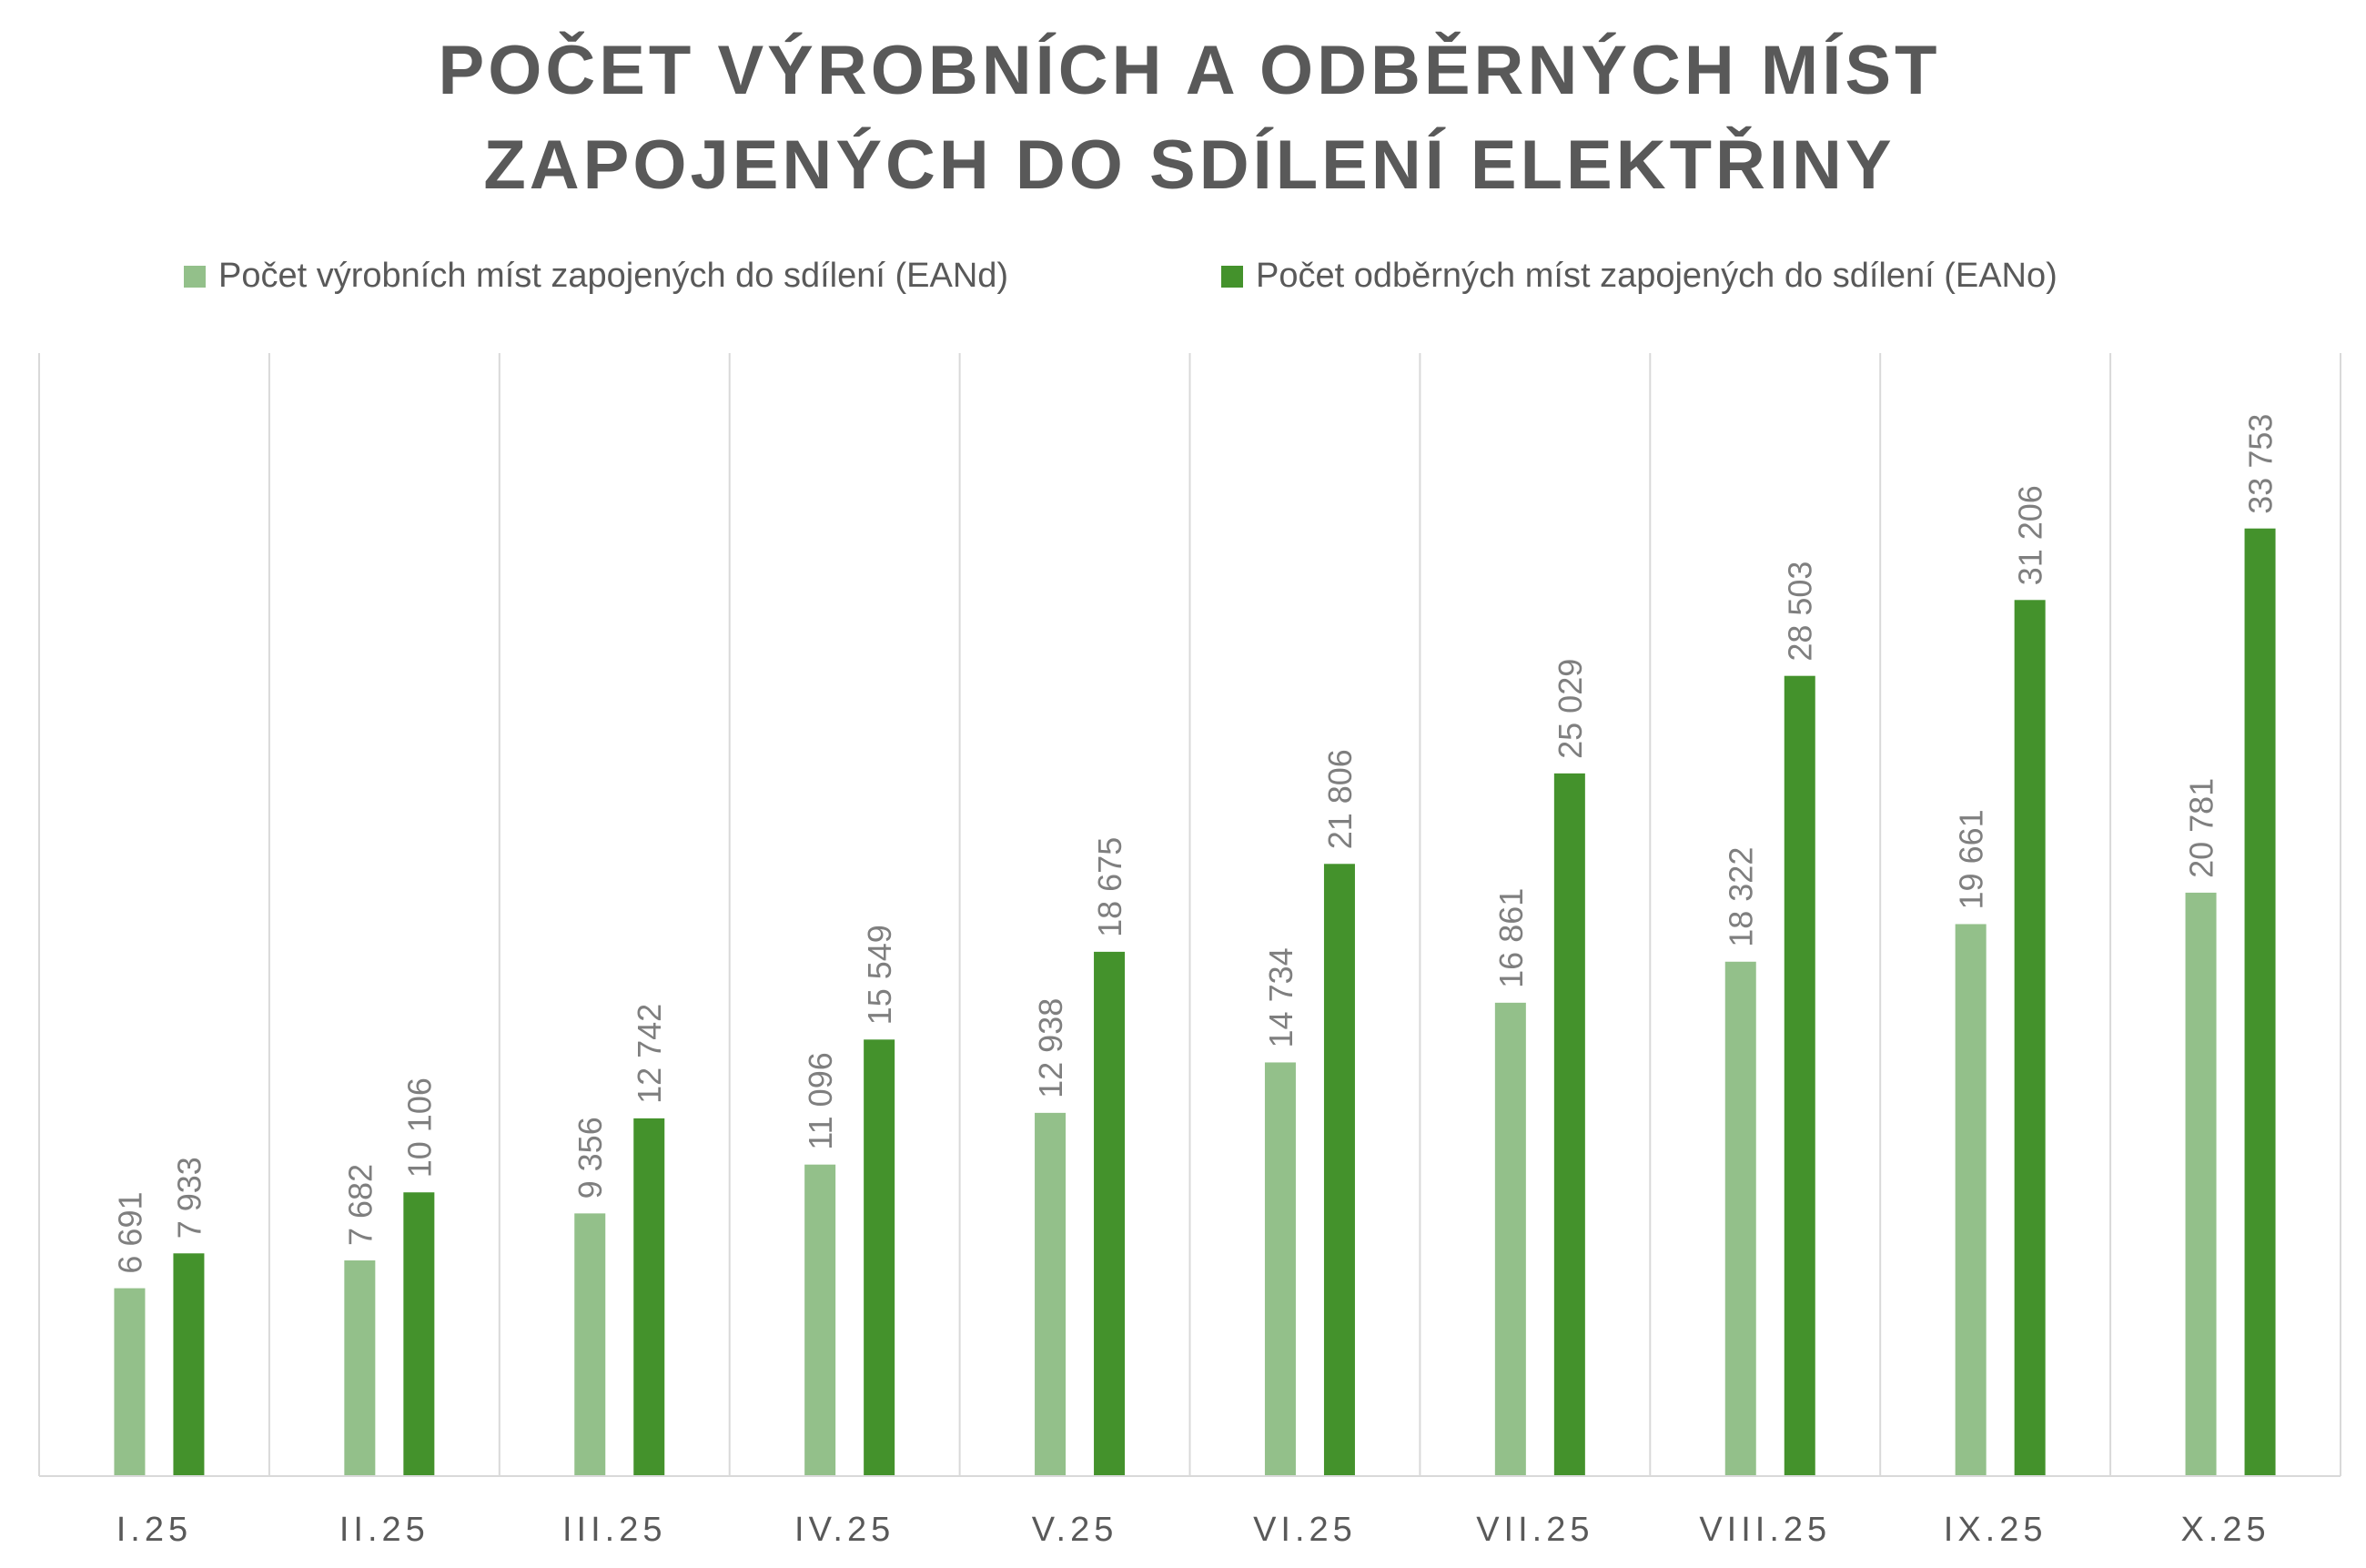 The height and width of the screenshot is (1568, 2366). What do you see at coordinates (189, 1198) in the screenshot?
I see `data-label-eano-1: 7 933` at bounding box center [189, 1198].